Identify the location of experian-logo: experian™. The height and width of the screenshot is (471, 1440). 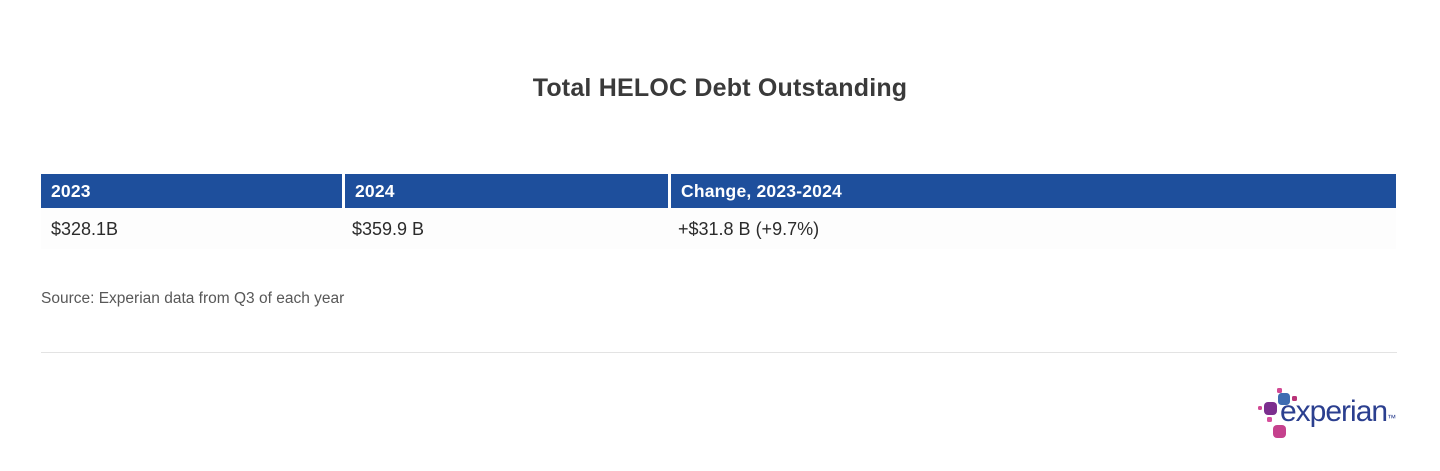
(1327, 412).